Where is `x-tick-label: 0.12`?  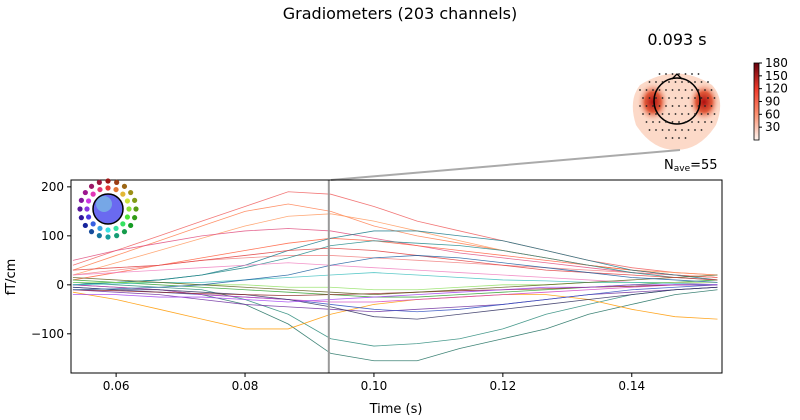 x-tick-label: 0.12 is located at coordinates (502, 386).